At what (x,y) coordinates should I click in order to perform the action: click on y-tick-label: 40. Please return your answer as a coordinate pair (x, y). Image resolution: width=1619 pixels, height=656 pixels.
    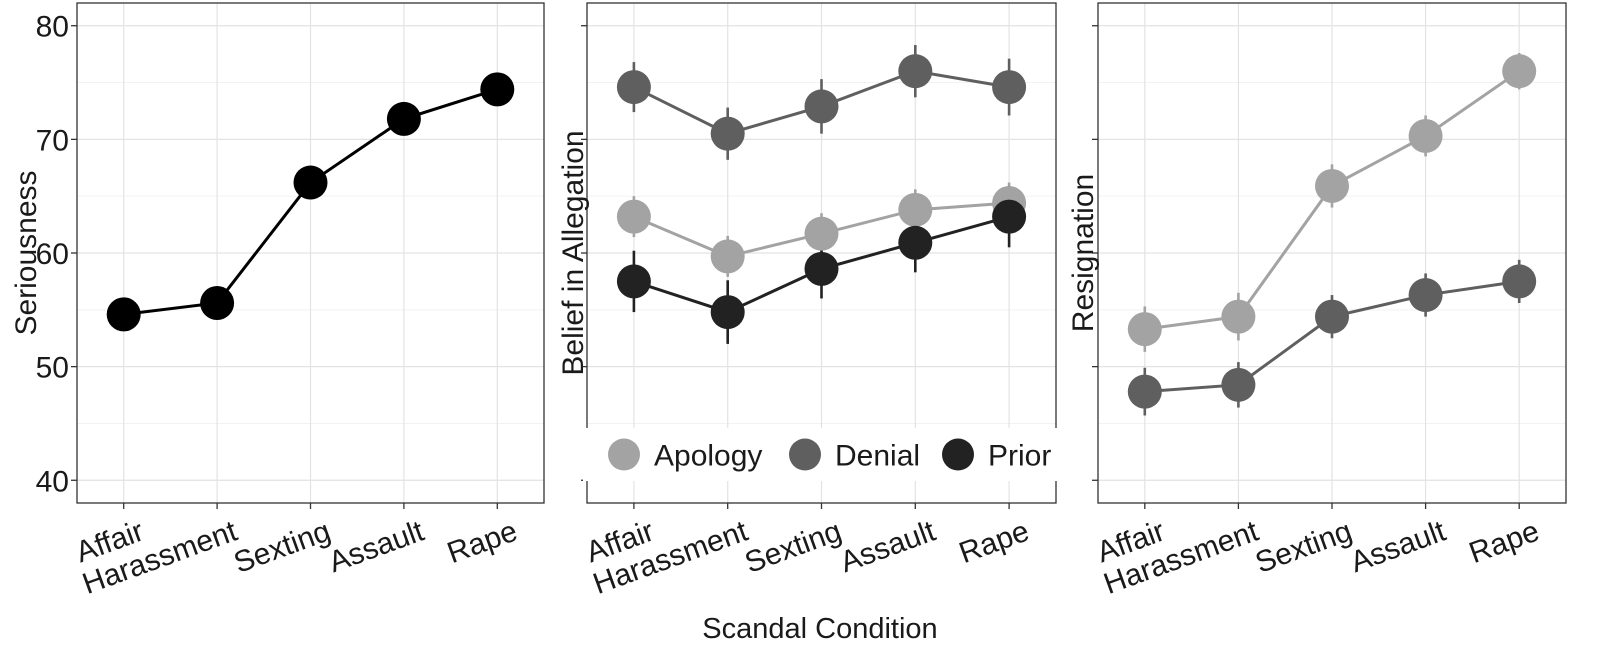
    Looking at the image, I should click on (52, 481).